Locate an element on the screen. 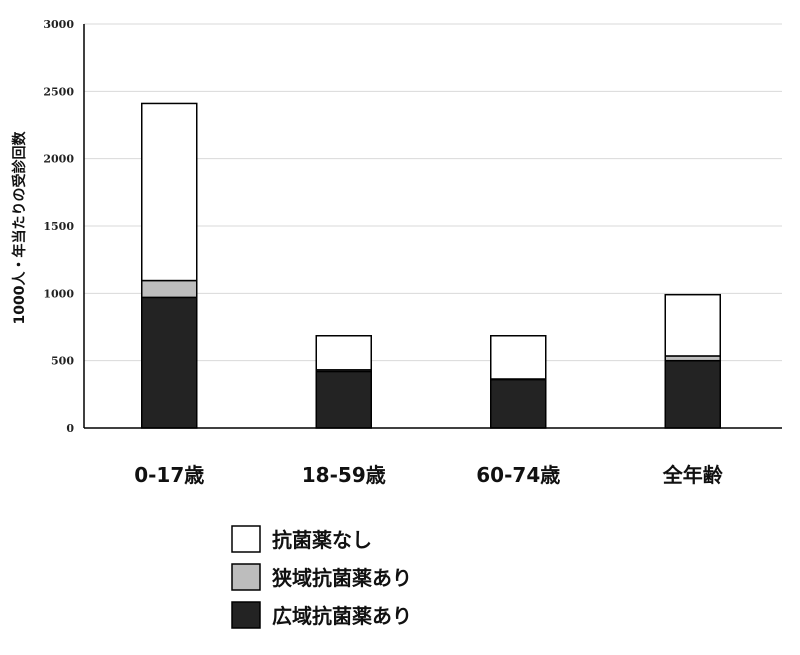 The width and height of the screenshot is (800, 655). x-category-label: 全年齢 is located at coordinates (693, 475).